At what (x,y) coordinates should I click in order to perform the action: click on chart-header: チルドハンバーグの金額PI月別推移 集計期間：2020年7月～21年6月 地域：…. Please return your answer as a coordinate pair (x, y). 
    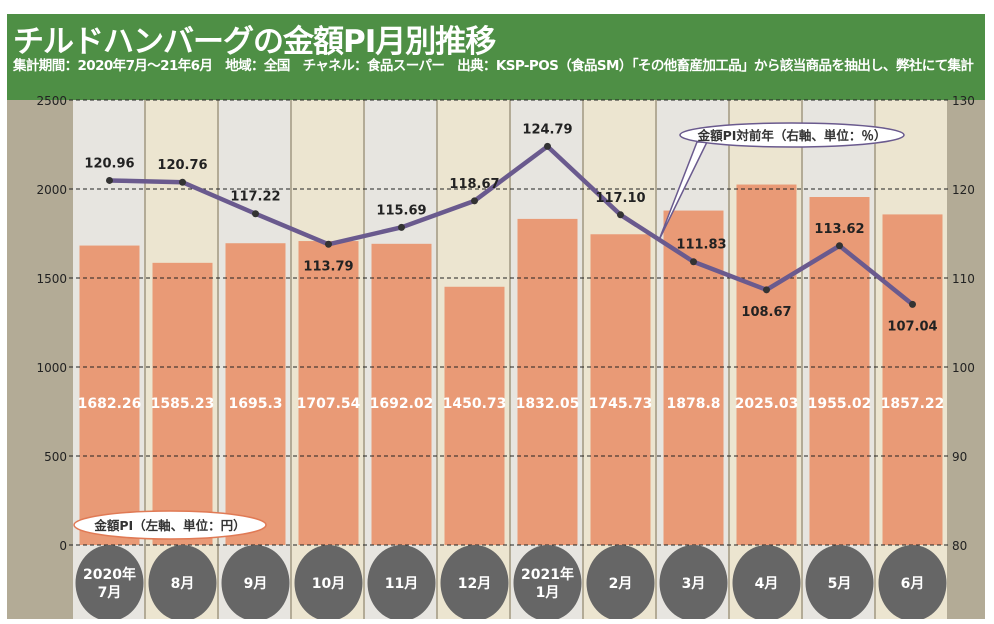
    Looking at the image, I should click on (496, 57).